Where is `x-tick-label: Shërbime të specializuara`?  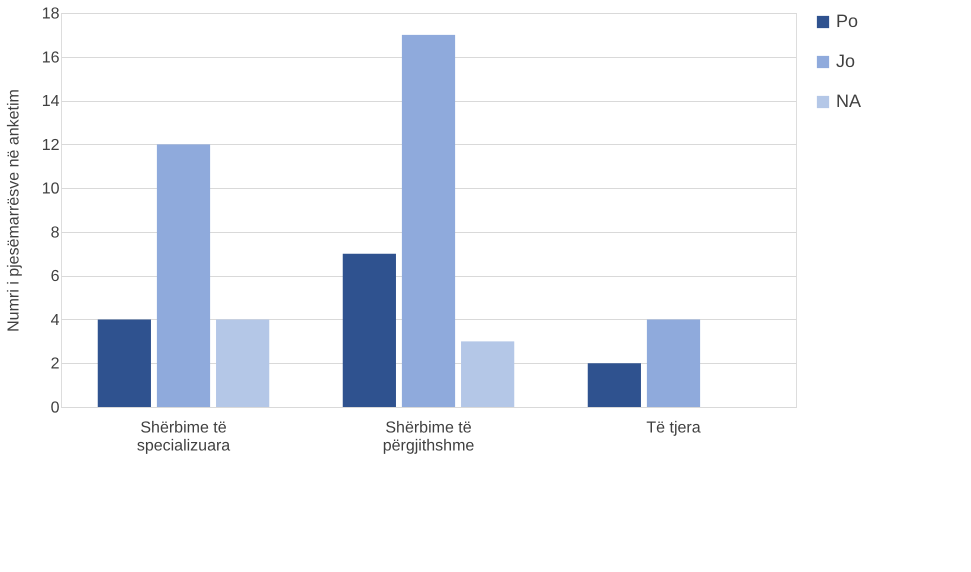
x-tick-label: Shërbime të specializuara is located at coordinates (183, 437).